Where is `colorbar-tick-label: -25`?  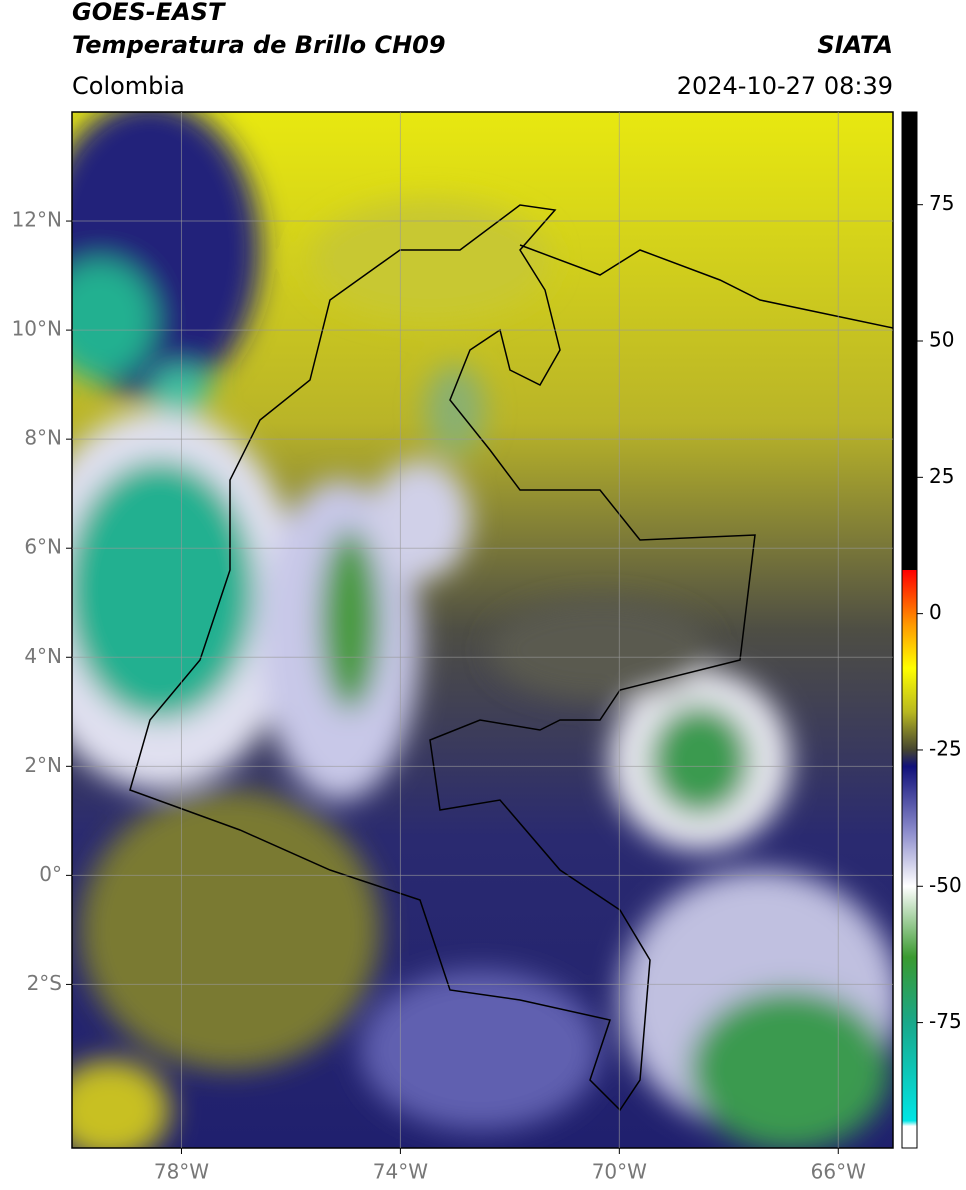 colorbar-tick-label: -25 is located at coordinates (945, 748).